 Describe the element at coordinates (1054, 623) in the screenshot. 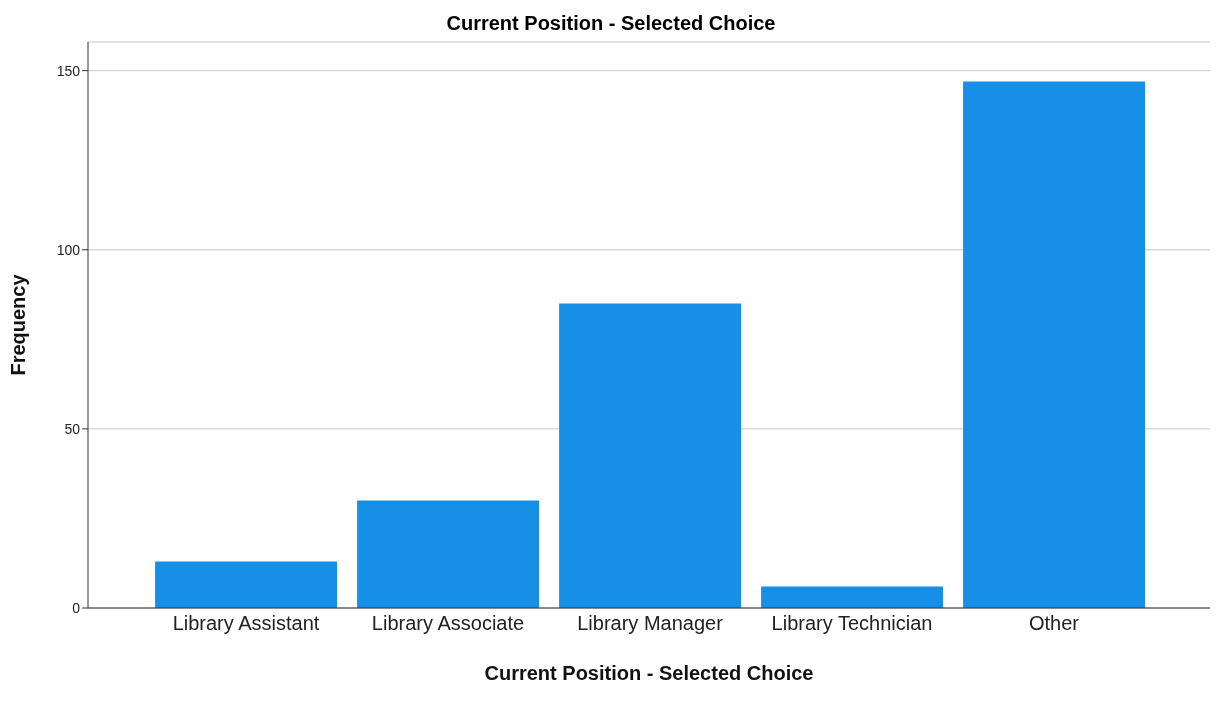

I see `x-tick-label: Other` at that location.